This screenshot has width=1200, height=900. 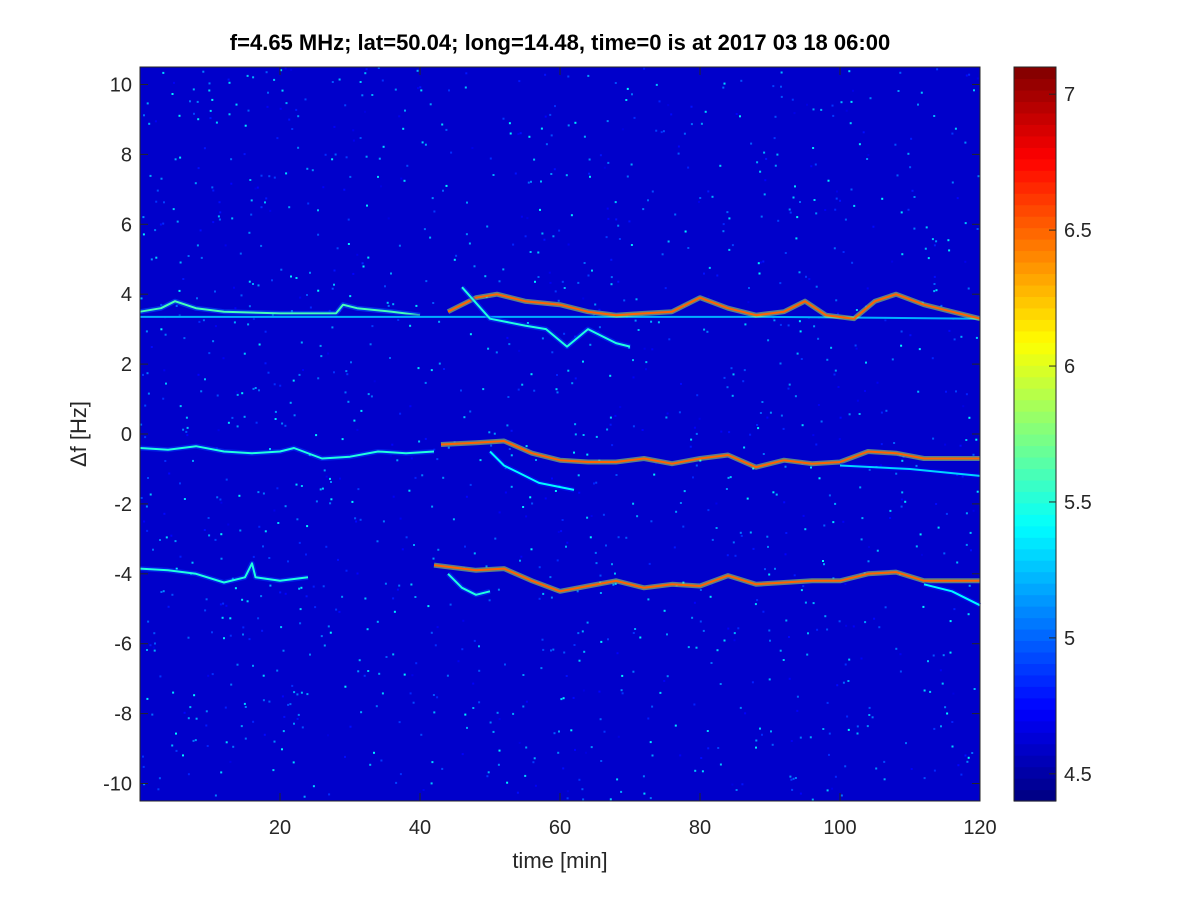 I want to click on y-tick-label: -10, so click(x=117, y=785).